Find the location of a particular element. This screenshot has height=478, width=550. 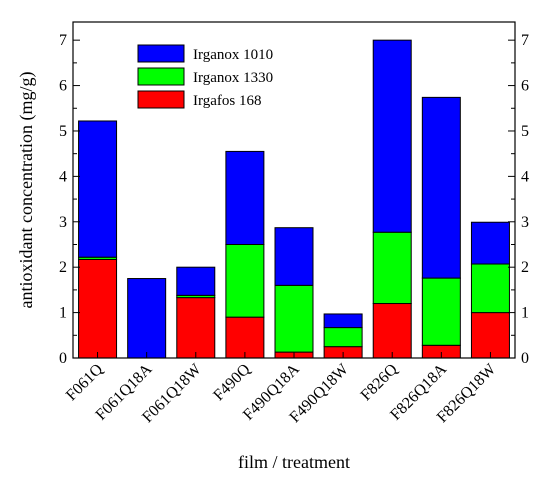

legend: Irganox 1010 Irganox 1330 Irgafos 168 is located at coordinates (205, 76).